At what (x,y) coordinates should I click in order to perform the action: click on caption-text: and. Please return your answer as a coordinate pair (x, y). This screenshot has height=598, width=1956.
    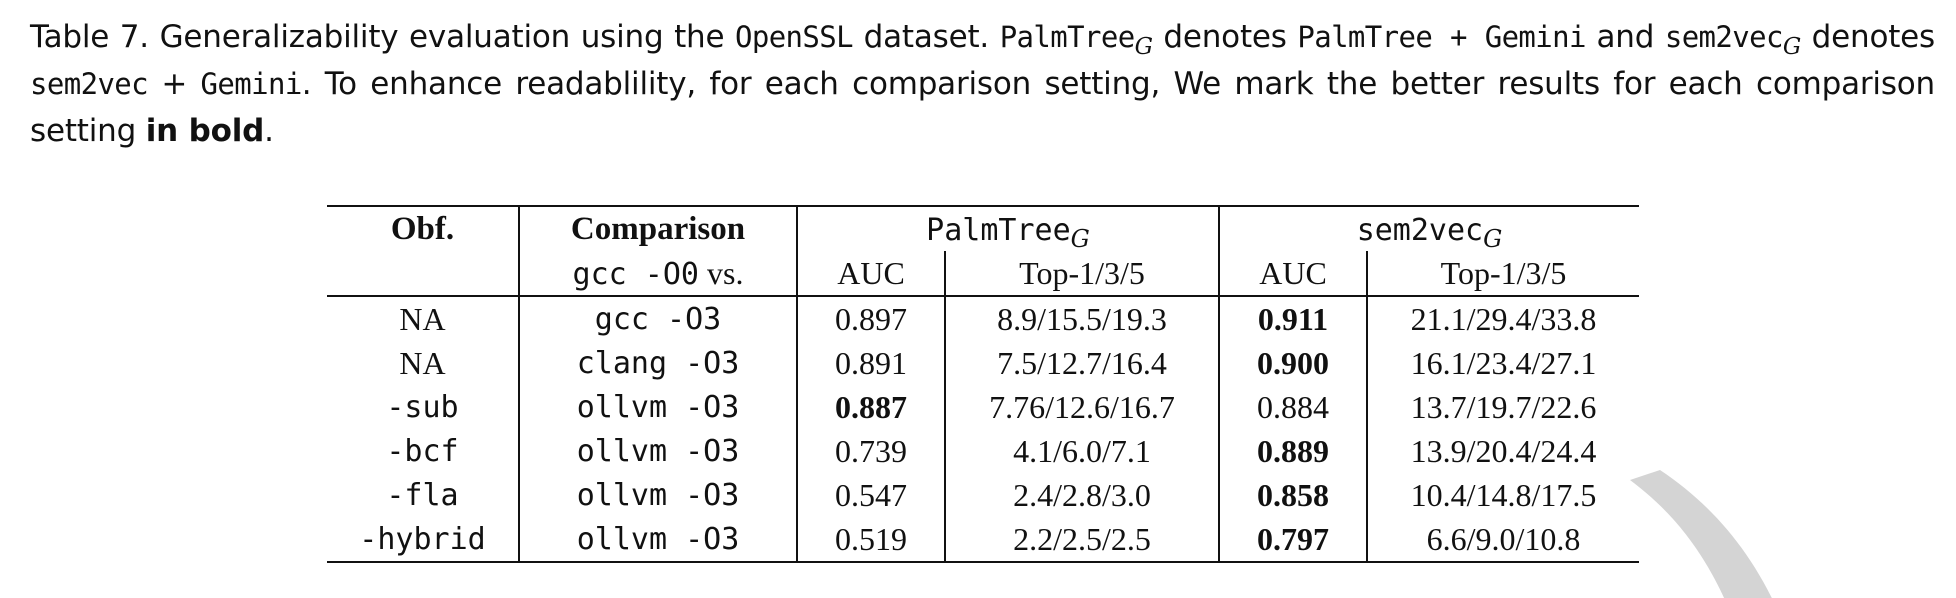
    Looking at the image, I should click on (1625, 37).